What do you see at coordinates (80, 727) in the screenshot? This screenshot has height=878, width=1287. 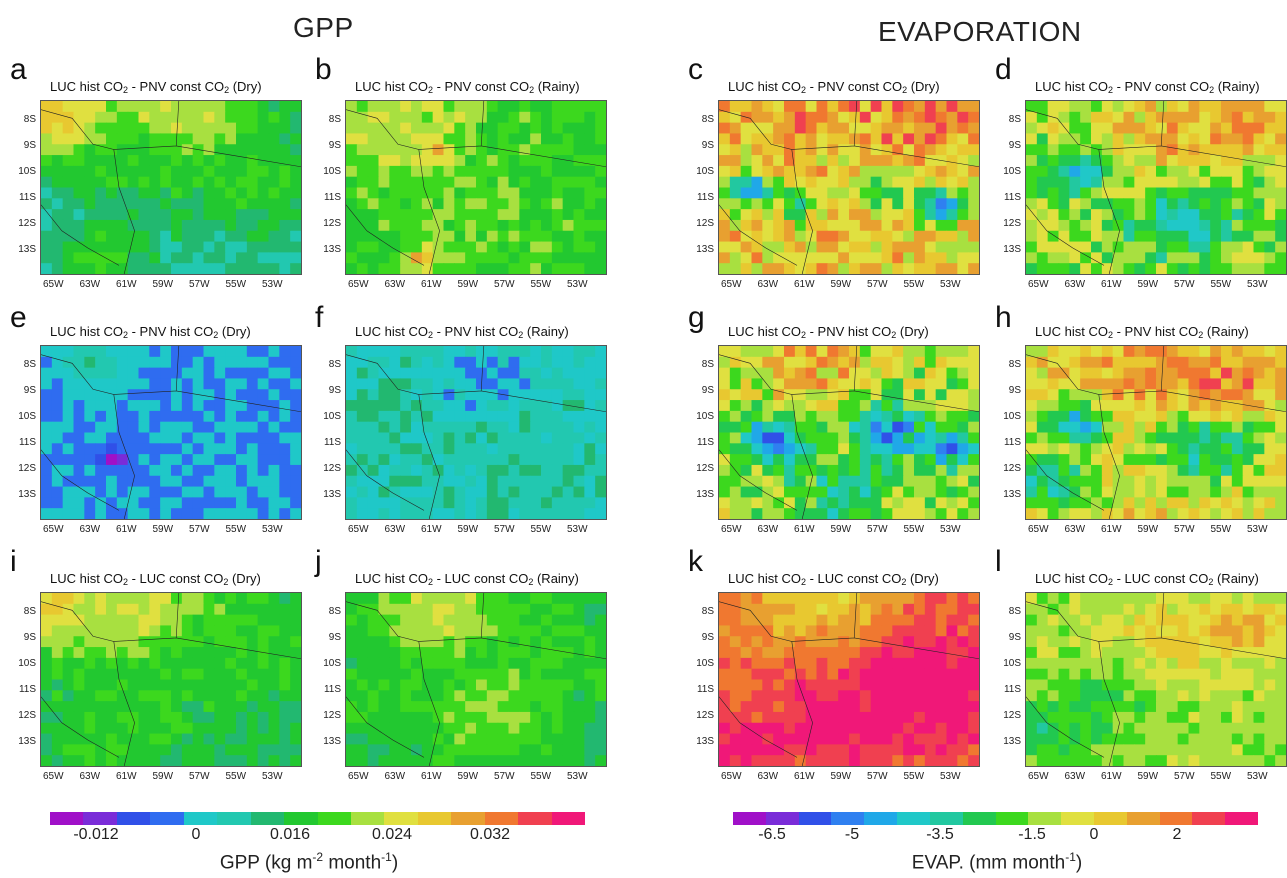 I see `border-line` at bounding box center [80, 727].